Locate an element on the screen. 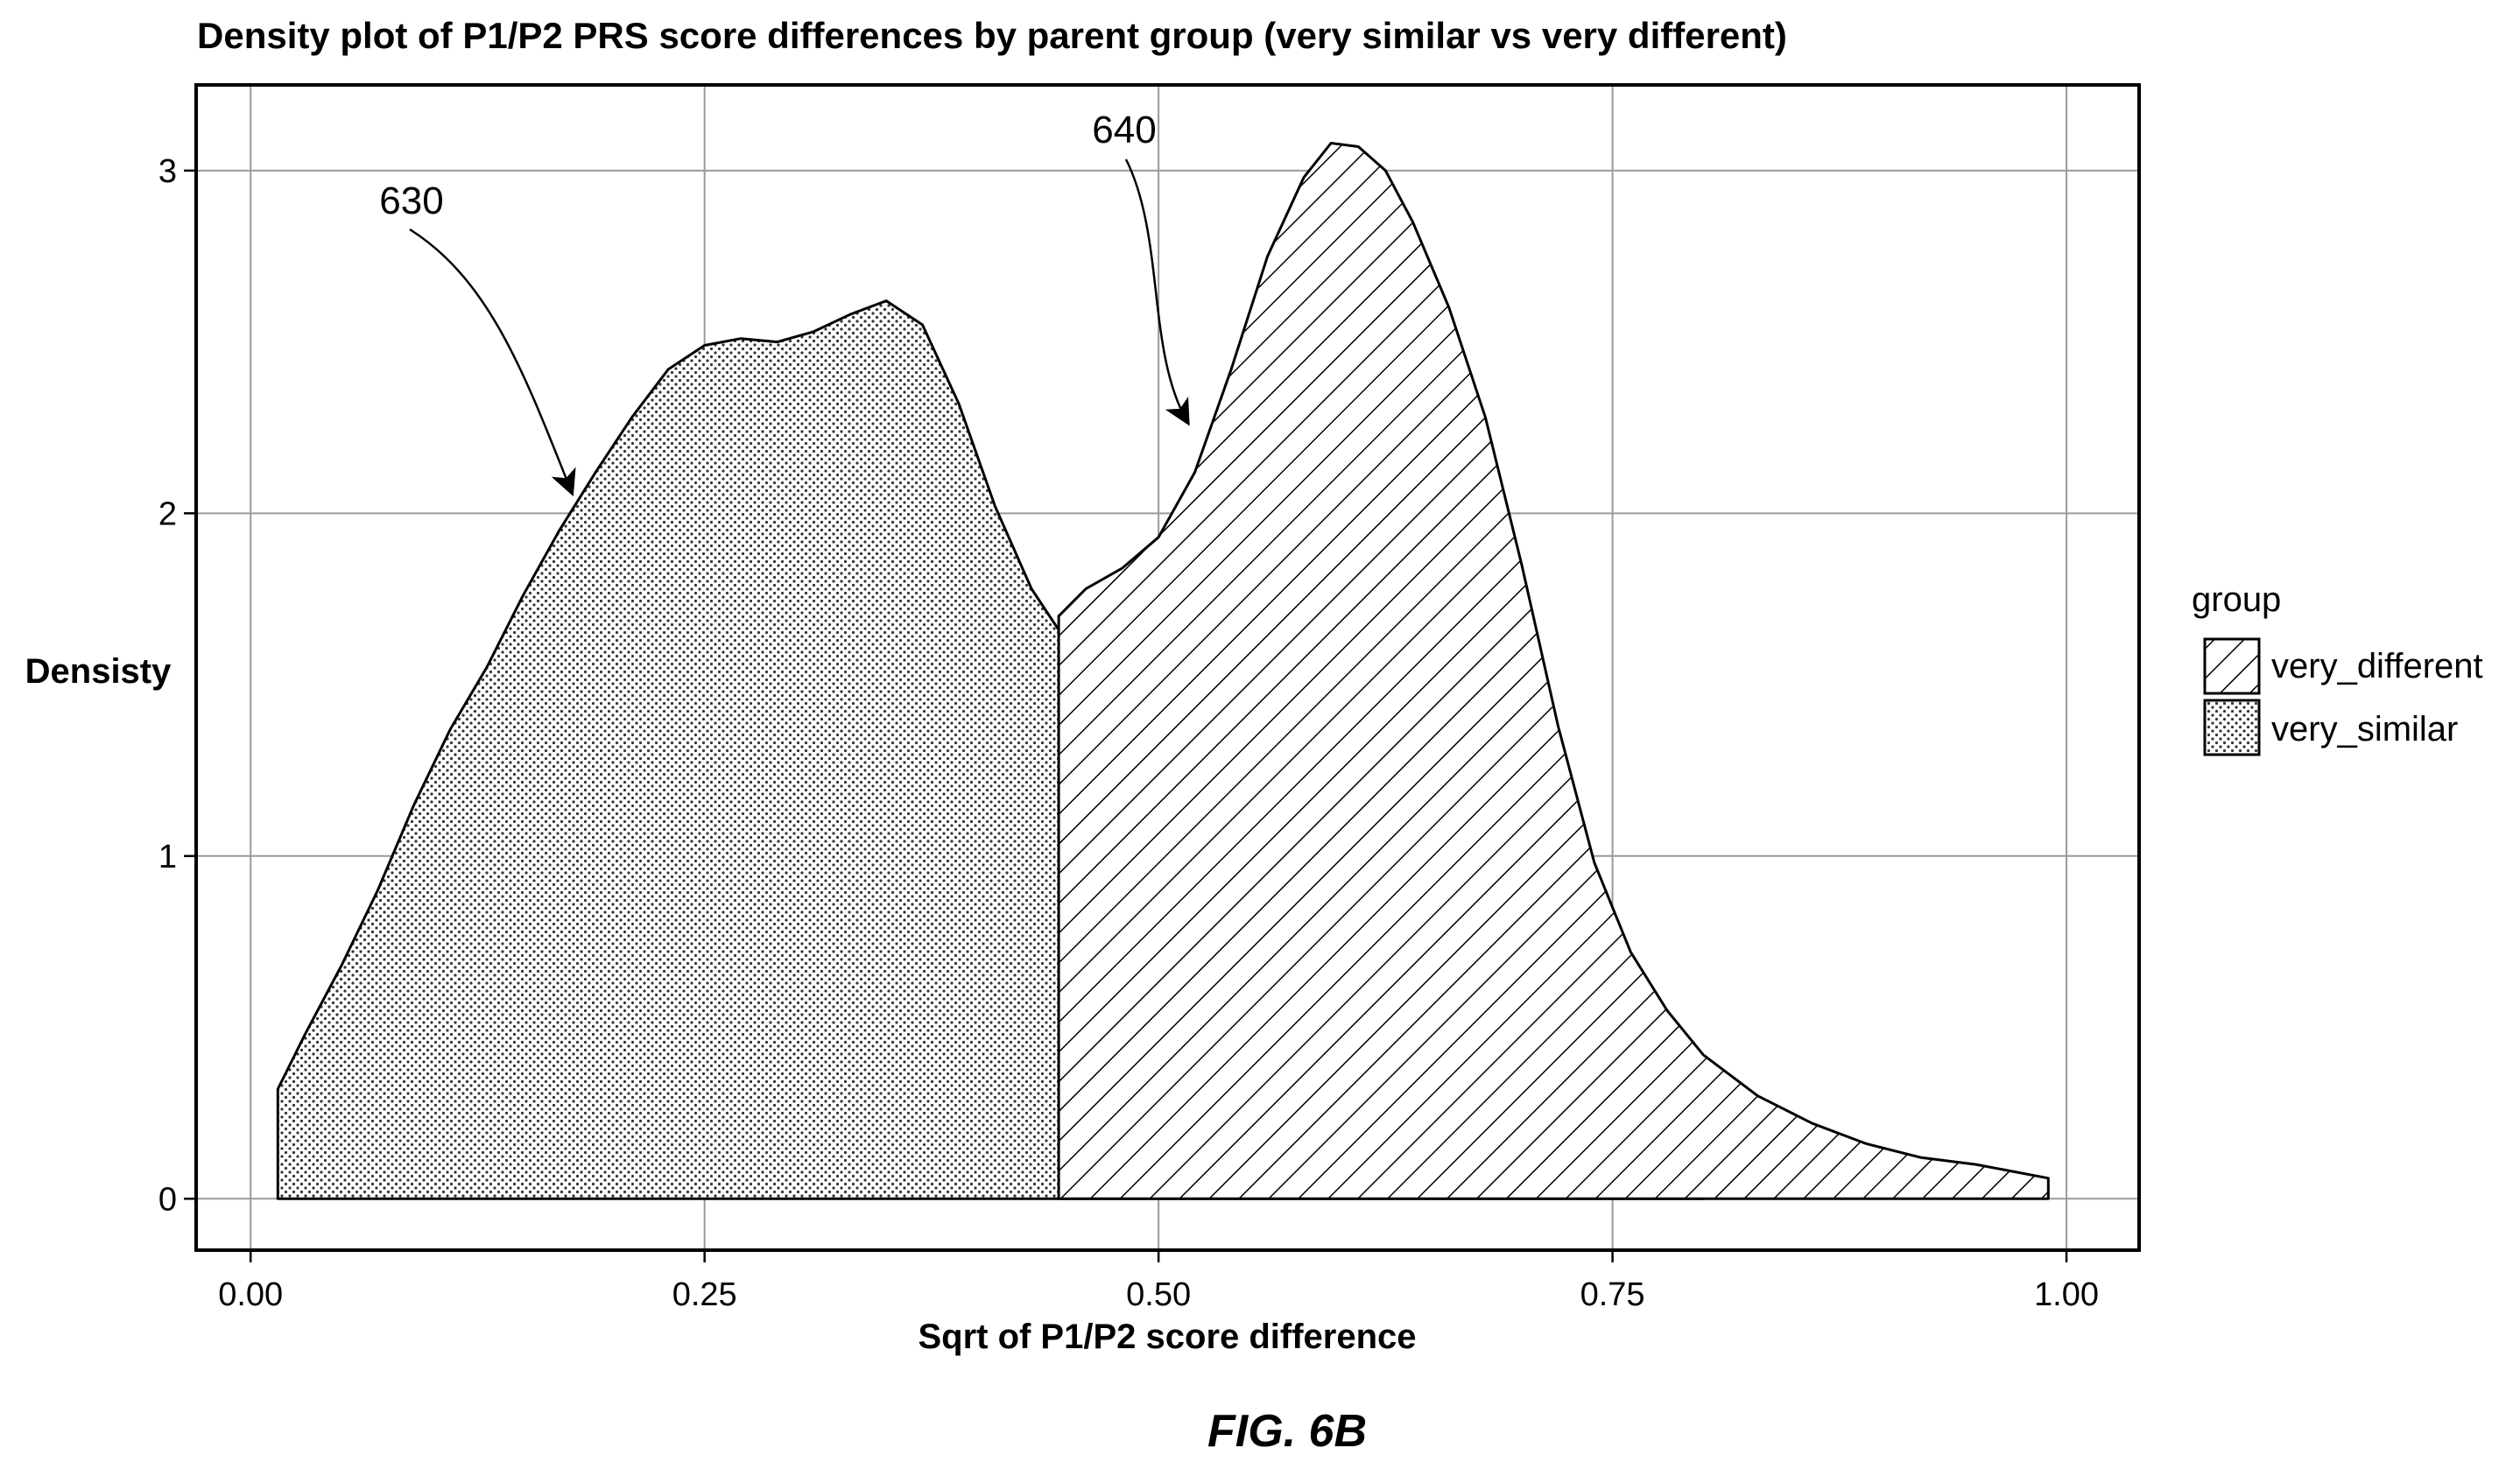 The image size is (2520, 1462). y-tick-label: 2 is located at coordinates (167, 514).